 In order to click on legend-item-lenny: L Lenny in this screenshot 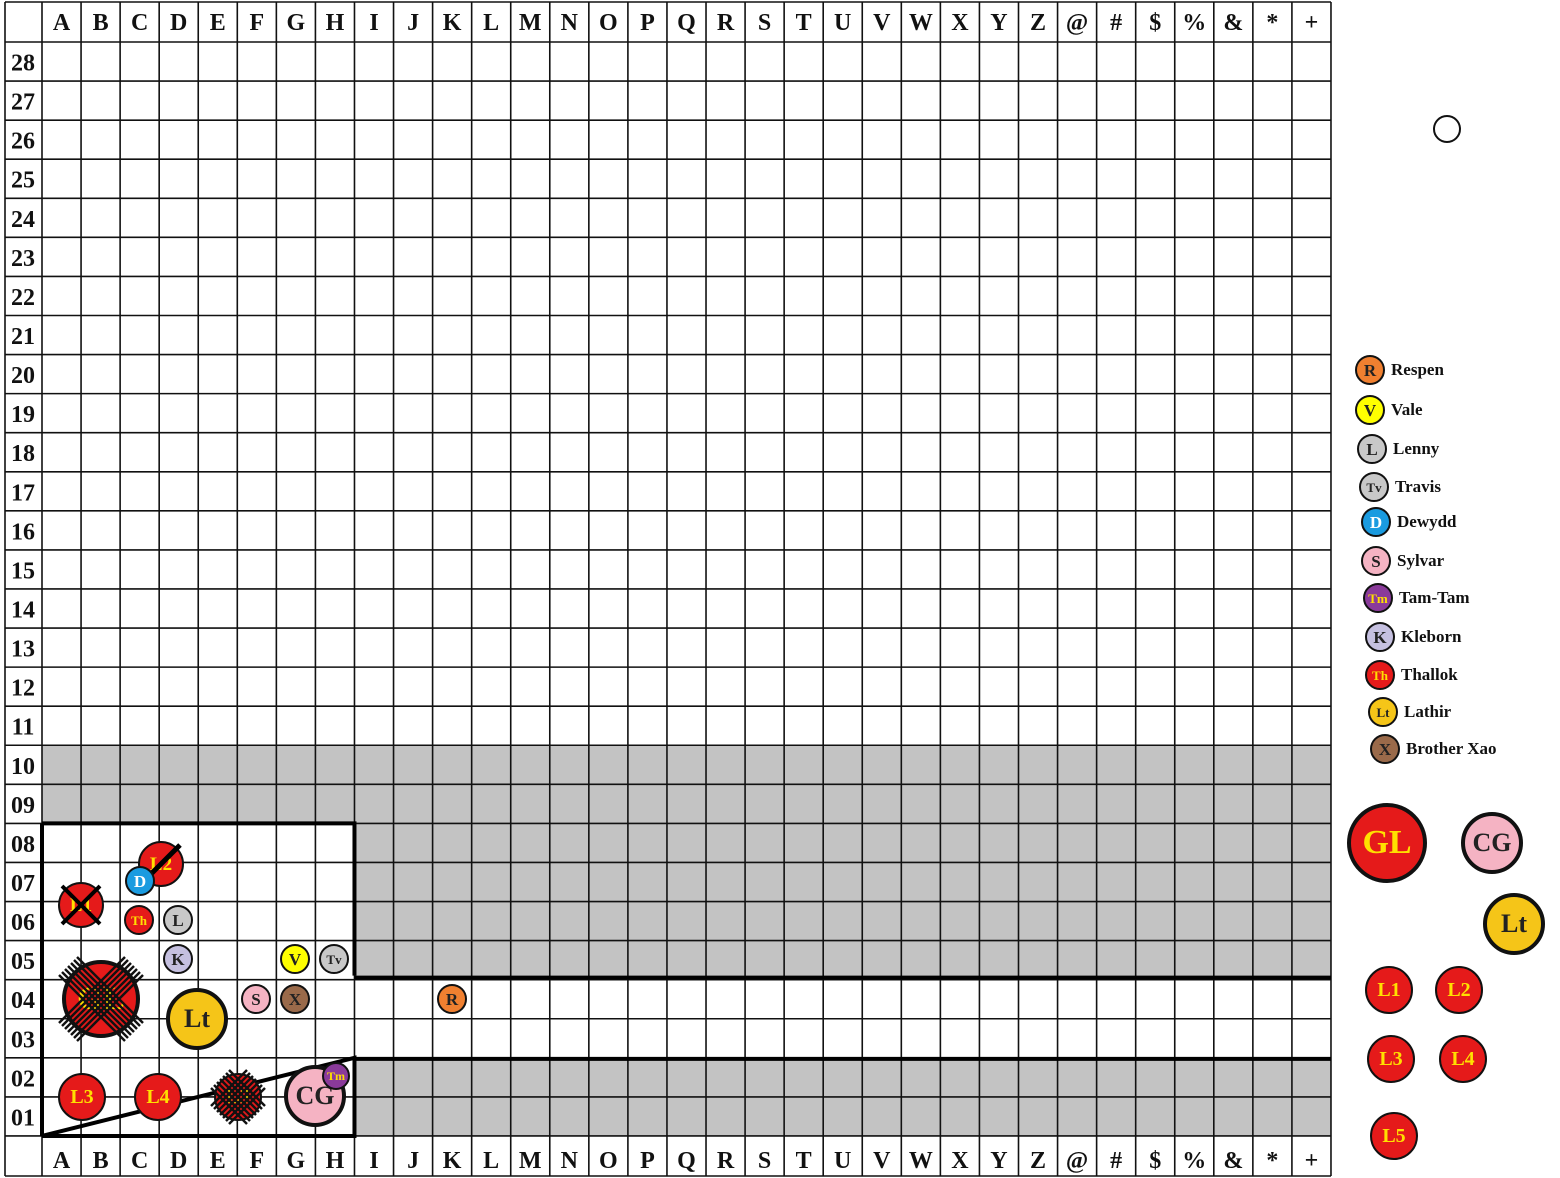, I will do `click(1398, 449)`.